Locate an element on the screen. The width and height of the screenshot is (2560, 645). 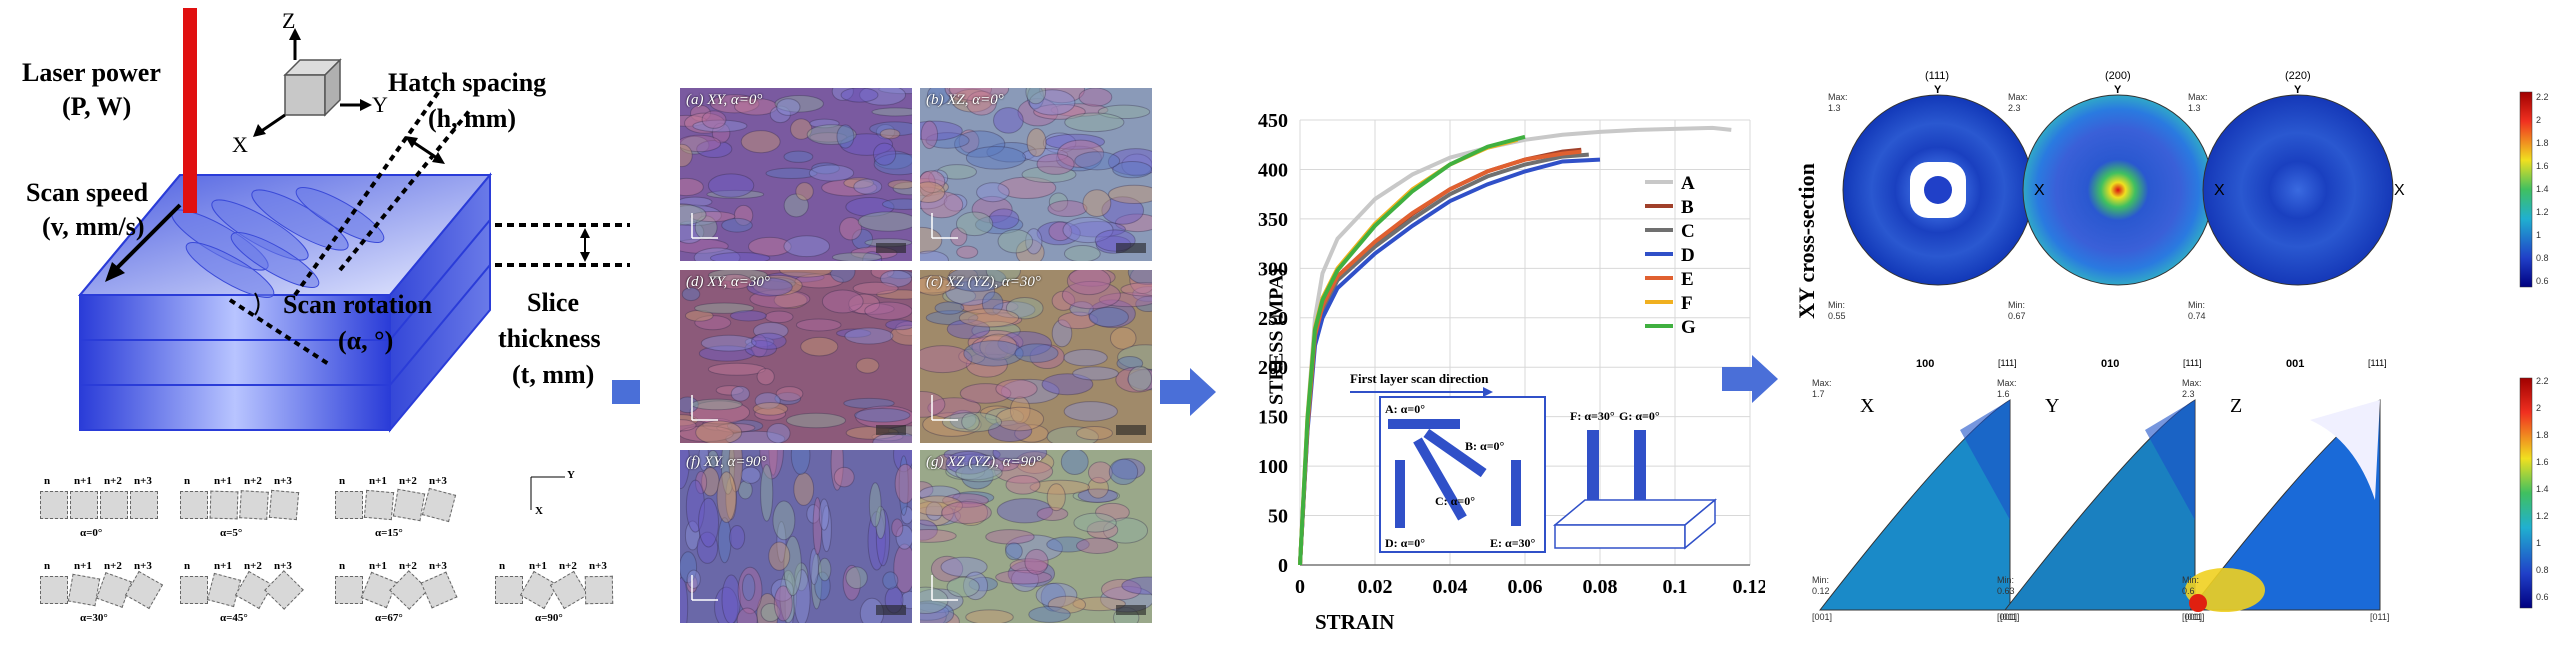
ipf-min-value: 0.12 is located at coordinates (1821, 591).